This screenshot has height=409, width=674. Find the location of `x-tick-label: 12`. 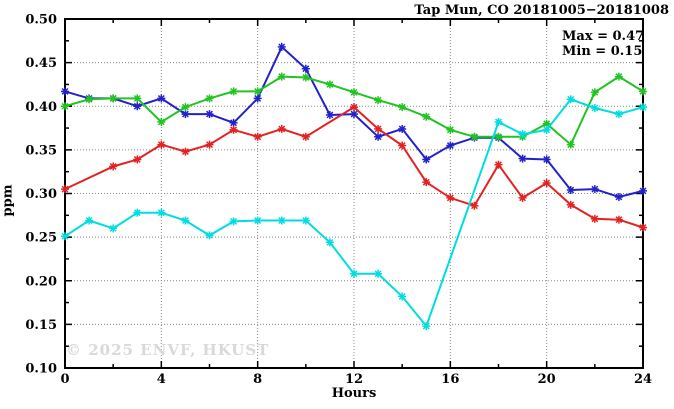

x-tick-label: 12 is located at coordinates (354, 379).